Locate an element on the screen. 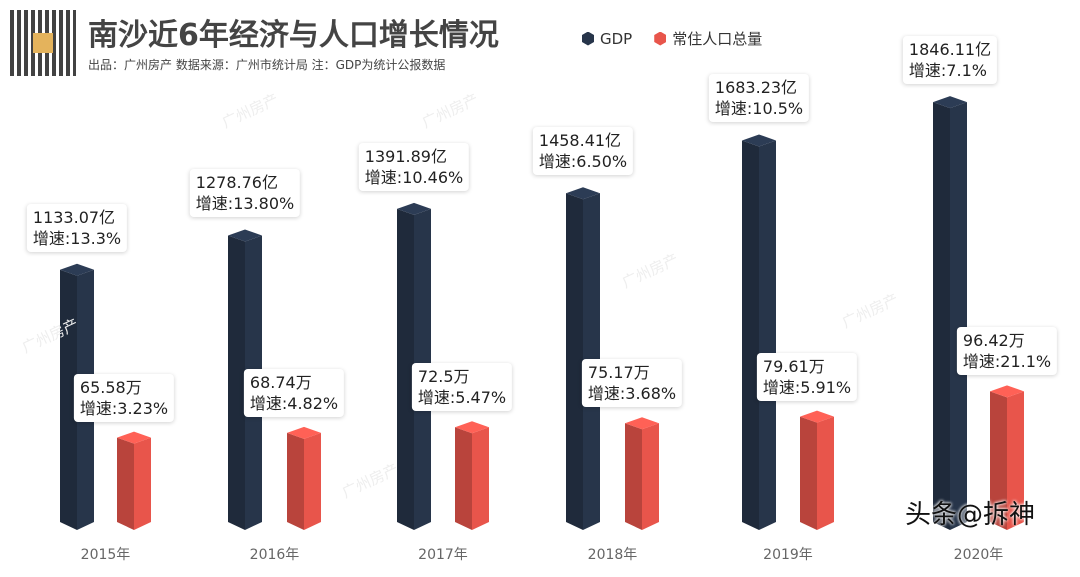  growth-label: 增速:13.80% is located at coordinates (245, 204).